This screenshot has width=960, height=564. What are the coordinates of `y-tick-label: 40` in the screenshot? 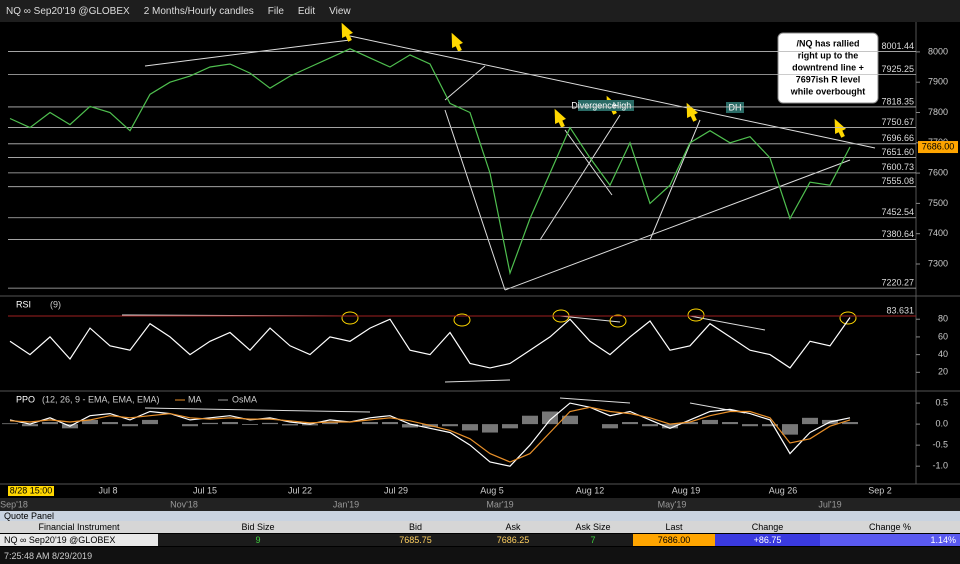 It's located at (943, 354).